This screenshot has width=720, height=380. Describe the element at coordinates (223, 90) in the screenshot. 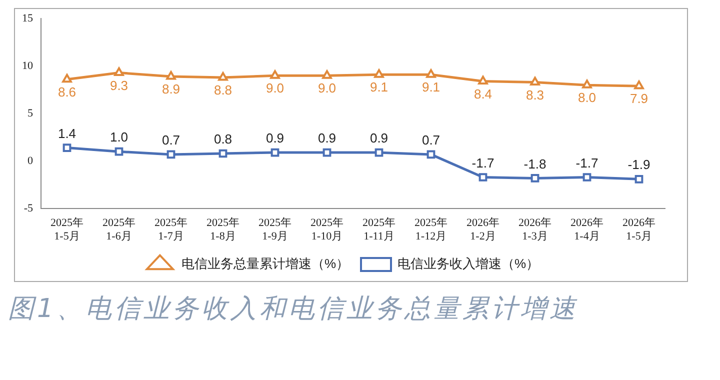

I see `data-label: 8.8` at that location.